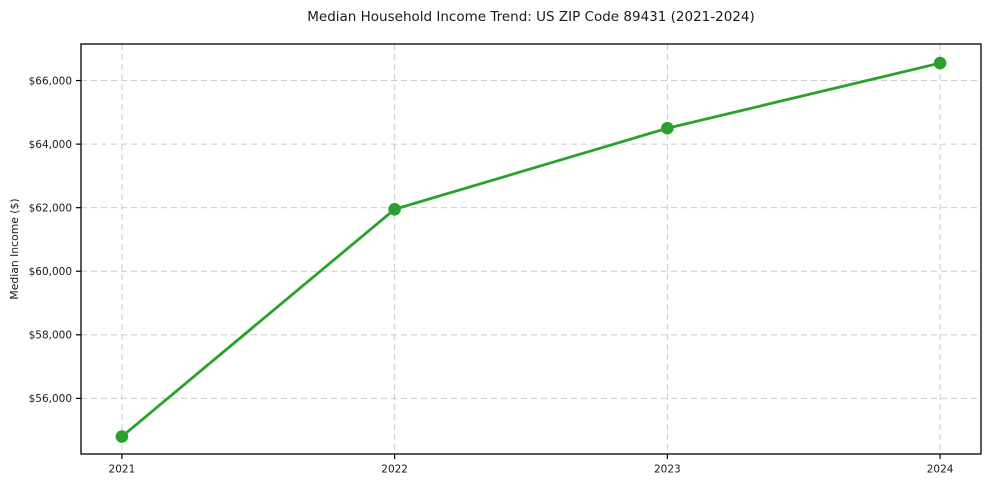 This screenshot has width=989, height=490. What do you see at coordinates (122, 470) in the screenshot?
I see `x-tick-label: 2021` at bounding box center [122, 470].